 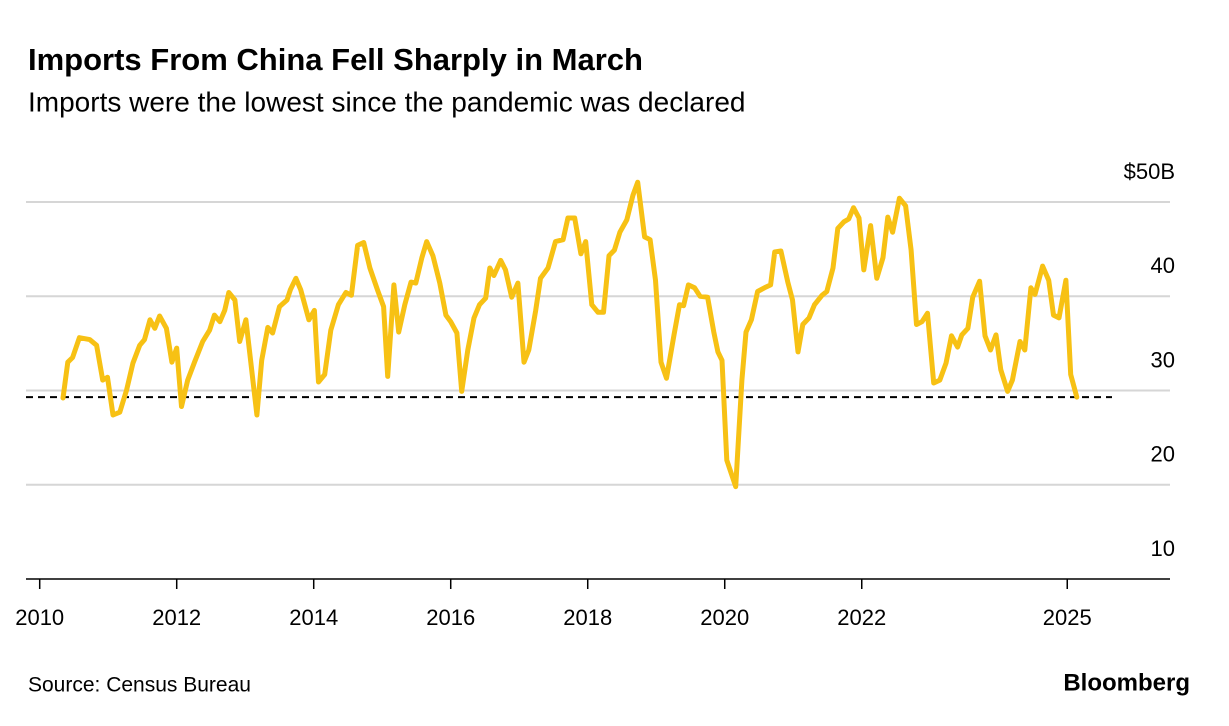 What do you see at coordinates (861, 617) in the screenshot?
I see `x-tick-label: 2022` at bounding box center [861, 617].